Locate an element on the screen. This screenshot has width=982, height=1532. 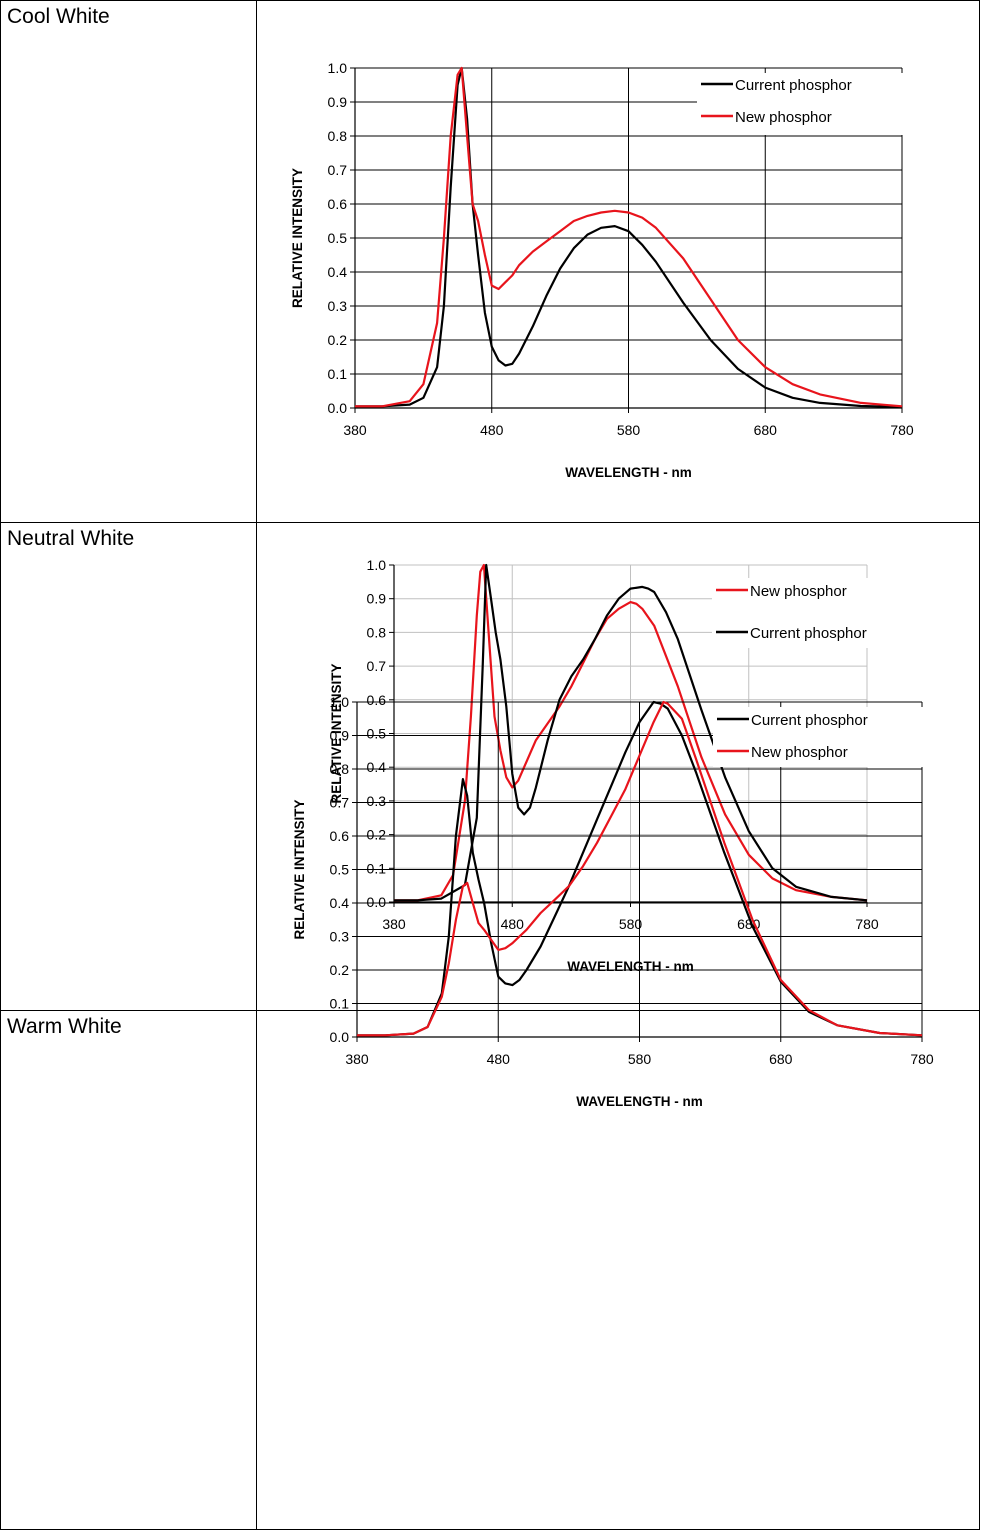
label-cell: Neutral White is located at coordinates (128, 766).